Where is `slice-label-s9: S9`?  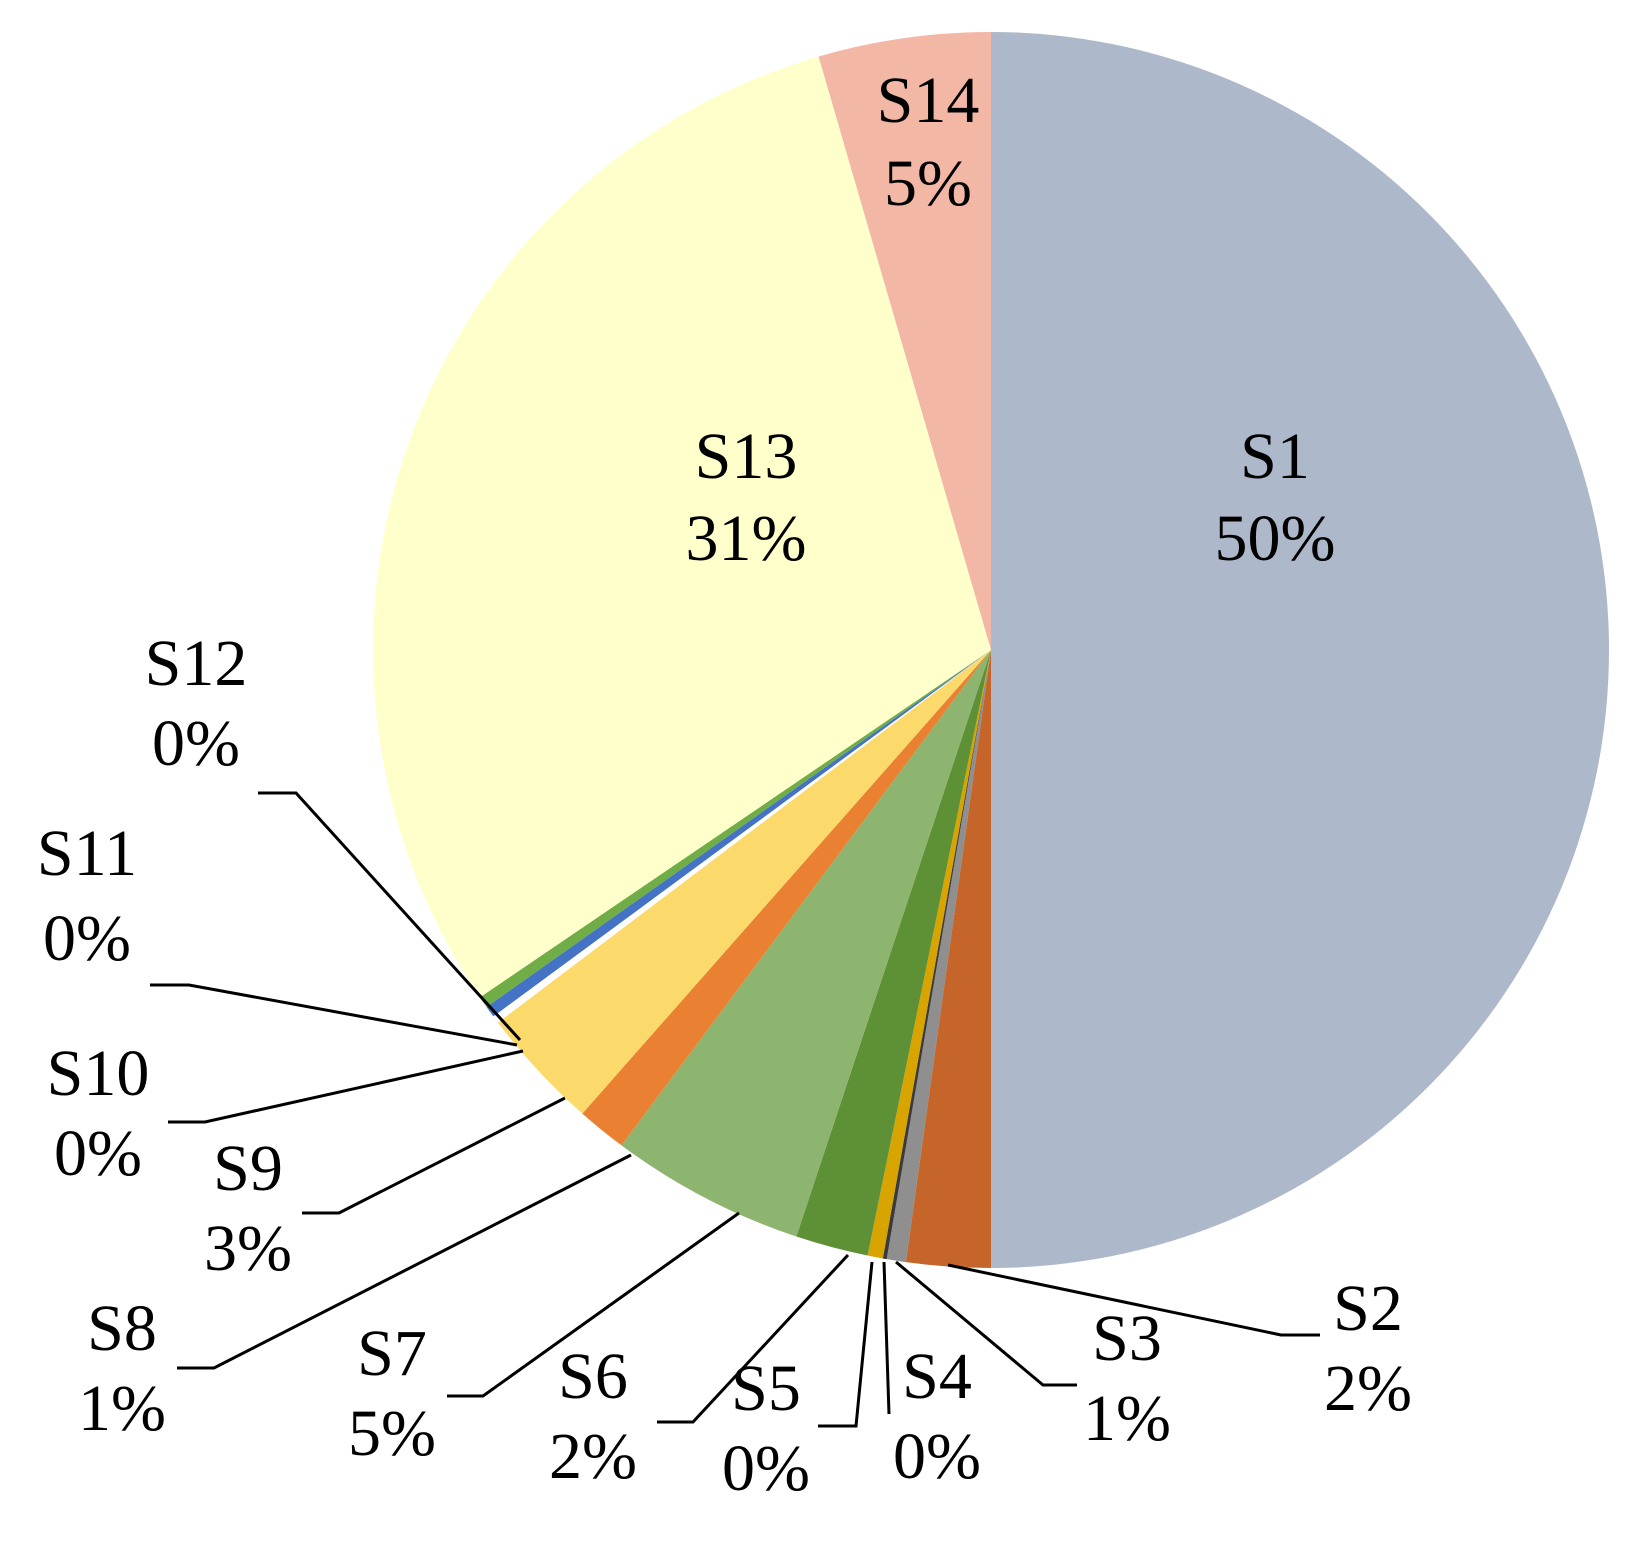 slice-label-s9: S9 is located at coordinates (248, 1168).